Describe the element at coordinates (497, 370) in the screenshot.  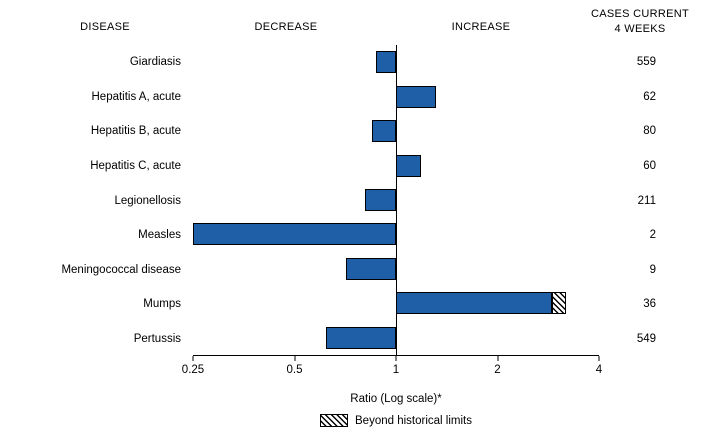
I see `x-axis-tick-label: 2` at that location.